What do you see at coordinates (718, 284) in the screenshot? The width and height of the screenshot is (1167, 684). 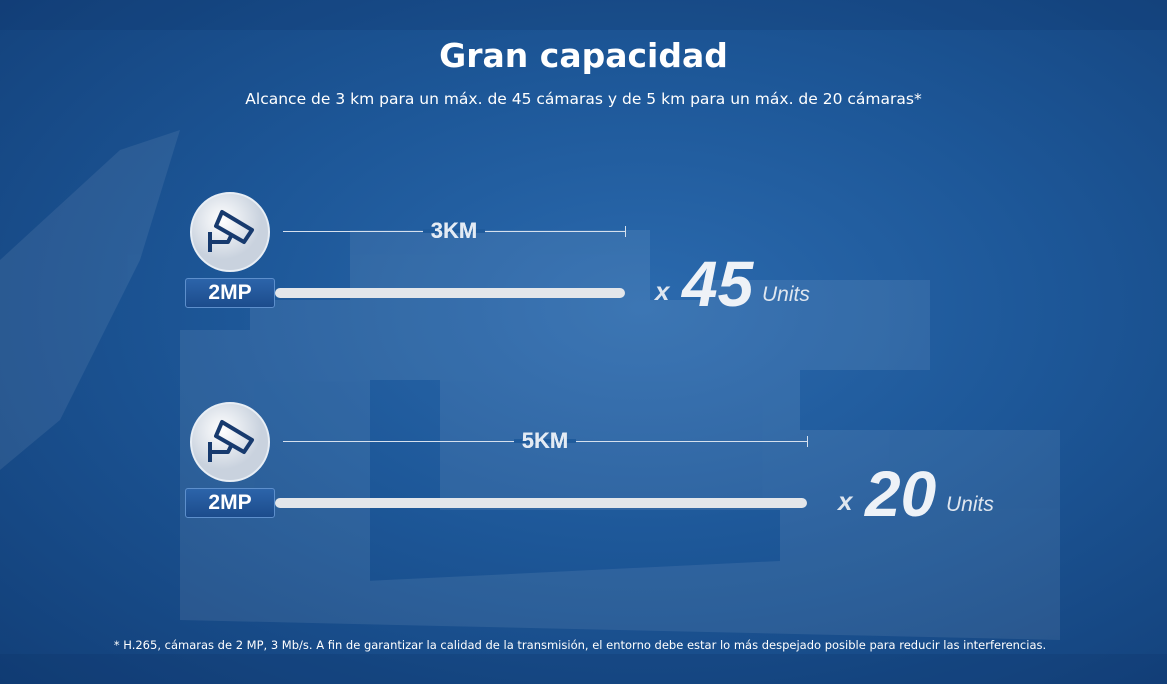 I see `camera-count: 45` at bounding box center [718, 284].